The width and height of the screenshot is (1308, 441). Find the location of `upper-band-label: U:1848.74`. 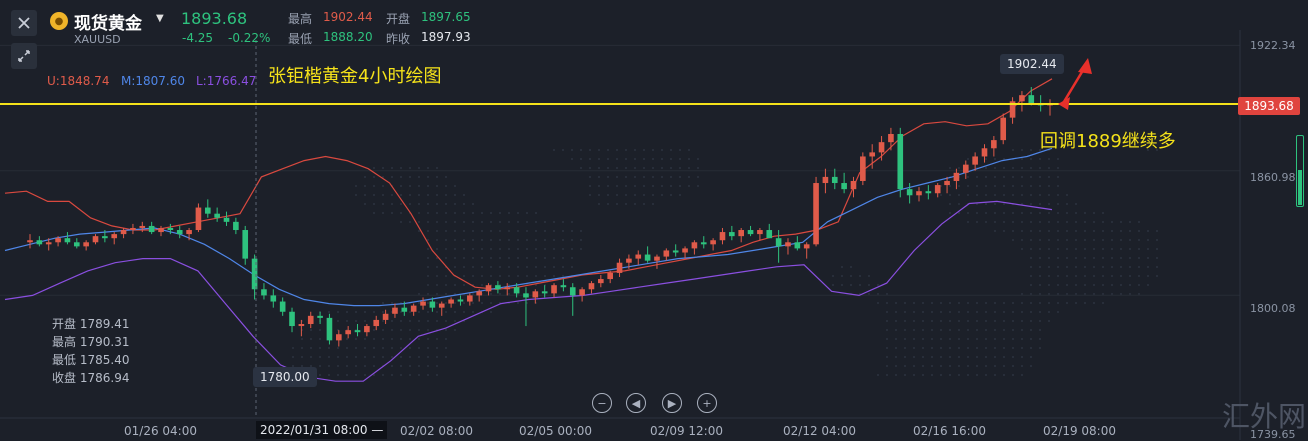

upper-band-label: U:1848.74 is located at coordinates (78, 81).